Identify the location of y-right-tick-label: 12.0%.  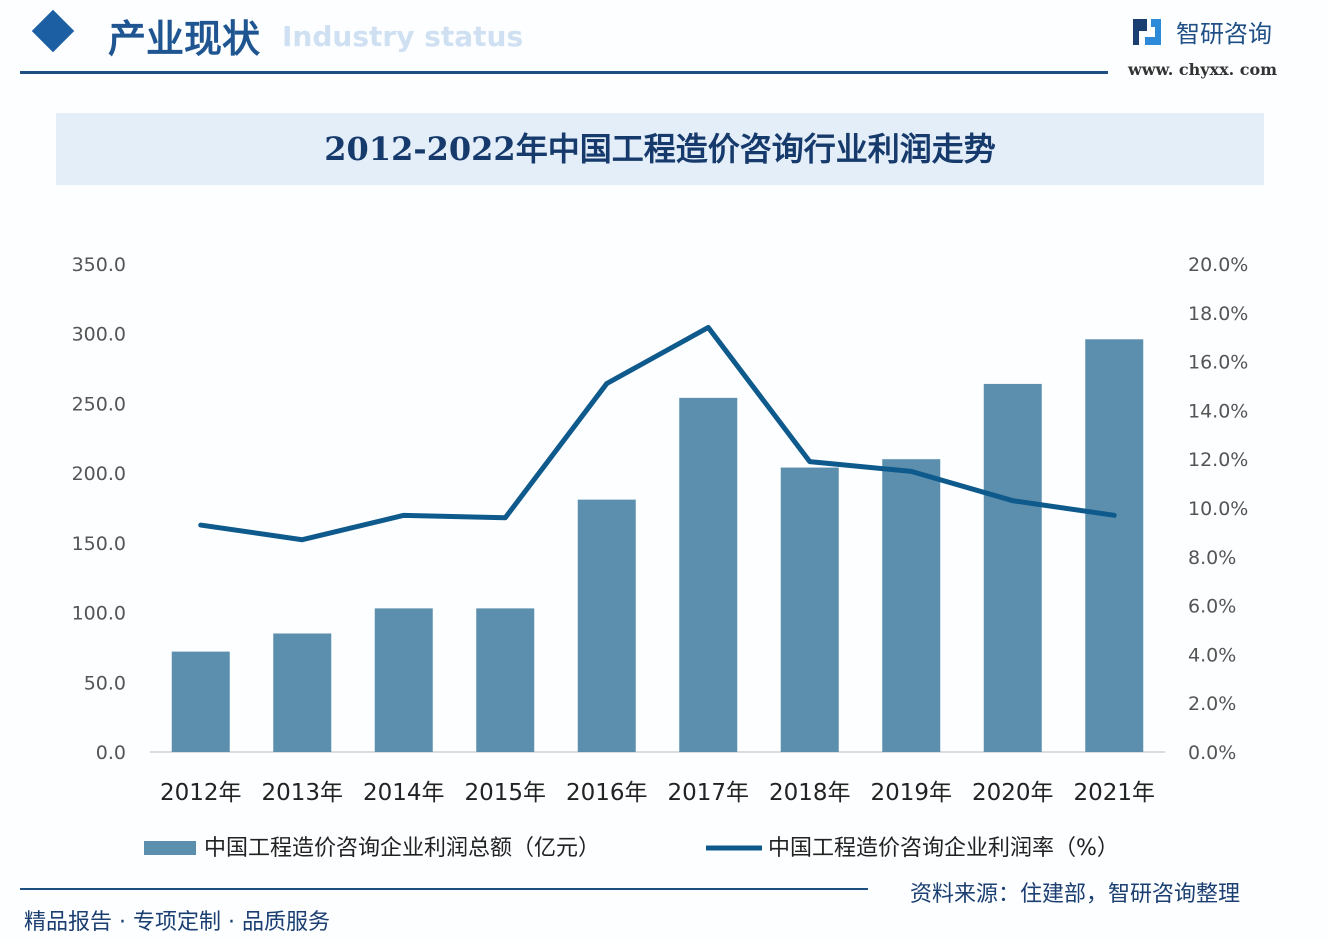
(1218, 460).